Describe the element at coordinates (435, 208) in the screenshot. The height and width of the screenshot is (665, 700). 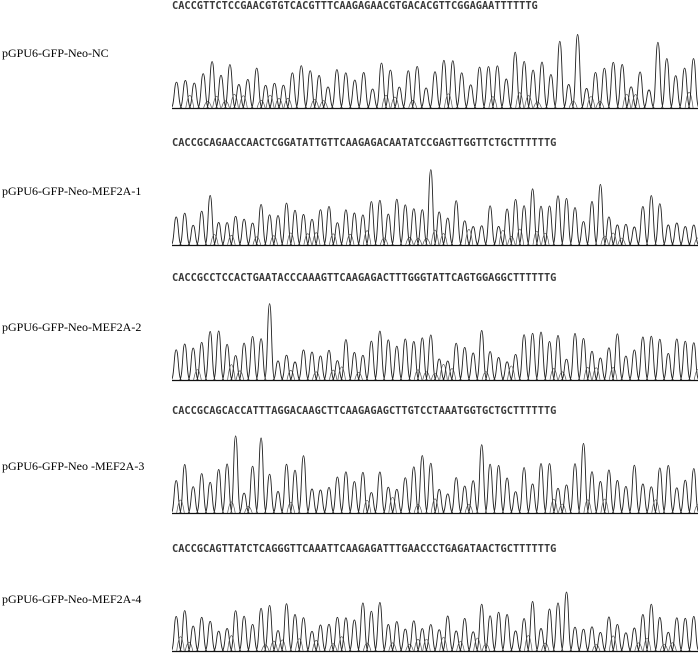
I see `chromatogram-trace` at that location.